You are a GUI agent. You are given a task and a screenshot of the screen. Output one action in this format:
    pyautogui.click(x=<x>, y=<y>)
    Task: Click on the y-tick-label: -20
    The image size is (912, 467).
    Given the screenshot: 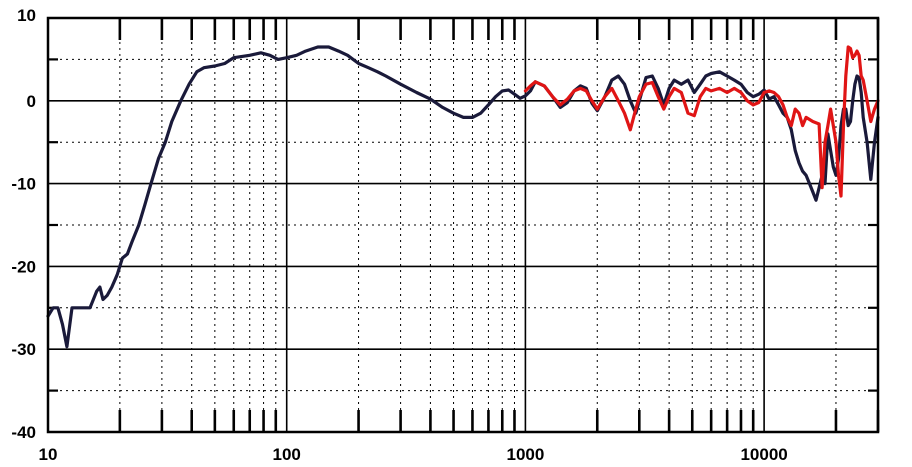 What is the action you would take?
    pyautogui.click(x=23, y=266)
    